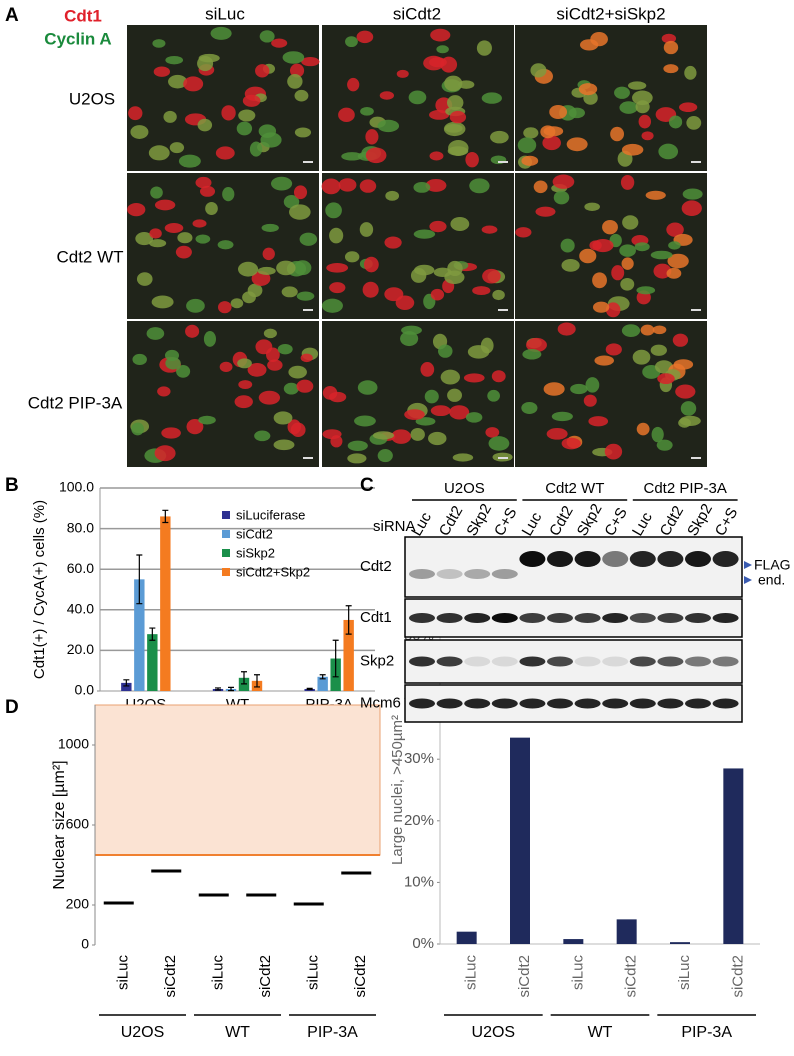 This screenshot has height=1056, width=794. Describe the element at coordinates (561, 521) in the screenshot. I see `lane-label: Cdt2` at that location.